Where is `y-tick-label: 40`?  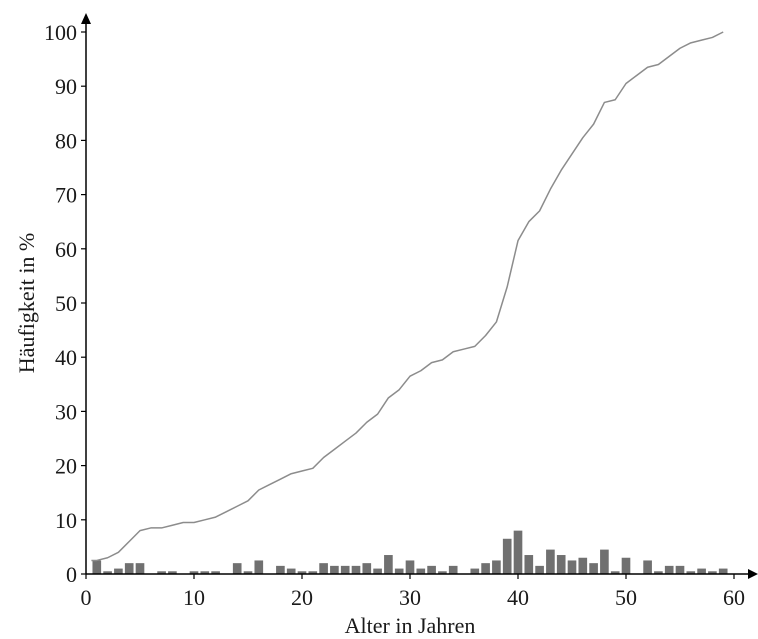
y-tick-label: 40 is located at coordinates (66, 357).